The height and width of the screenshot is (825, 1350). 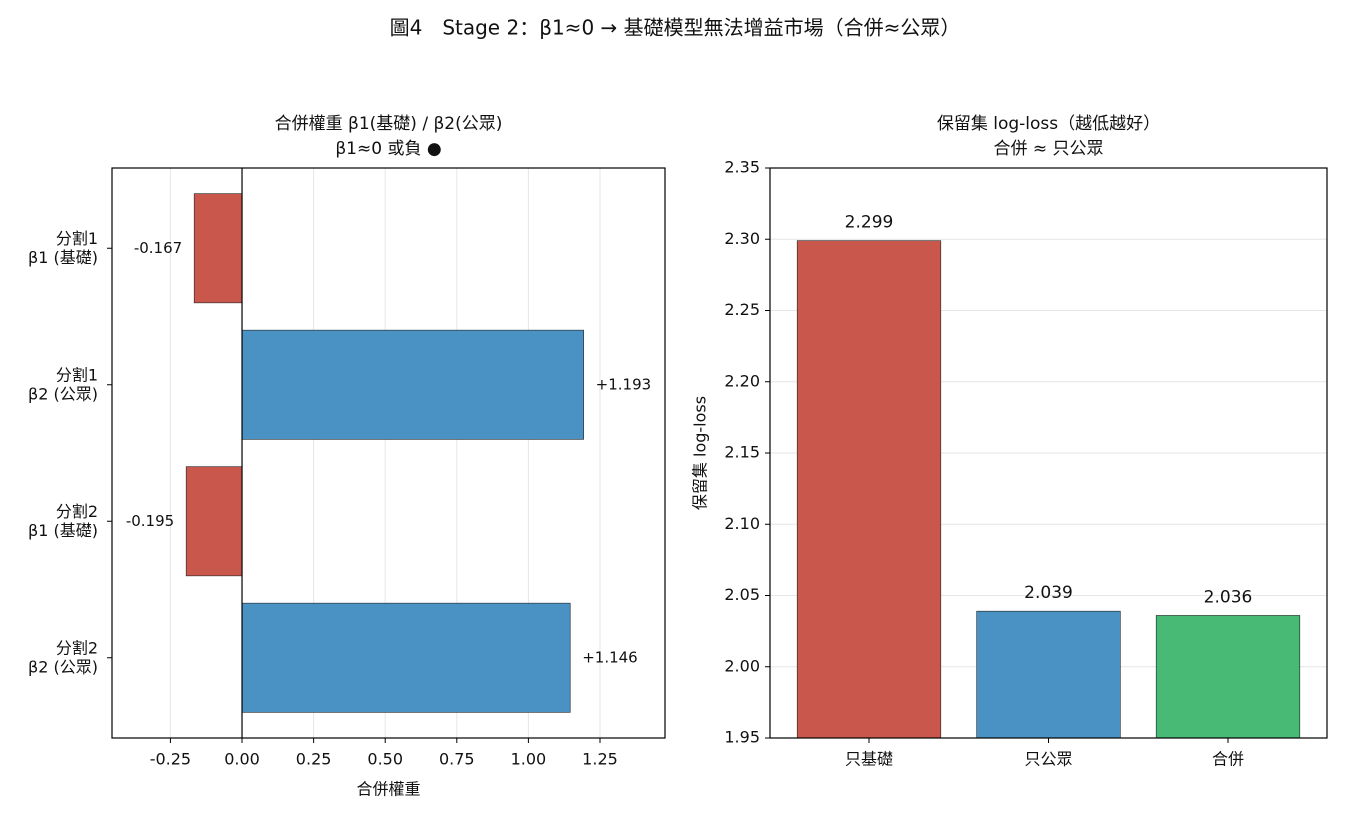 What do you see at coordinates (742, 737) in the screenshot?
I see `y-tick-label: 1.95` at bounding box center [742, 737].